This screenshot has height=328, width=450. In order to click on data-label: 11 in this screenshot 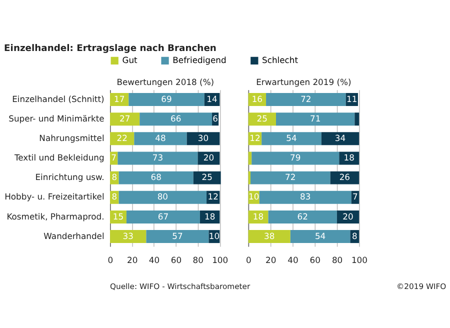, I will do `click(352, 99)`.